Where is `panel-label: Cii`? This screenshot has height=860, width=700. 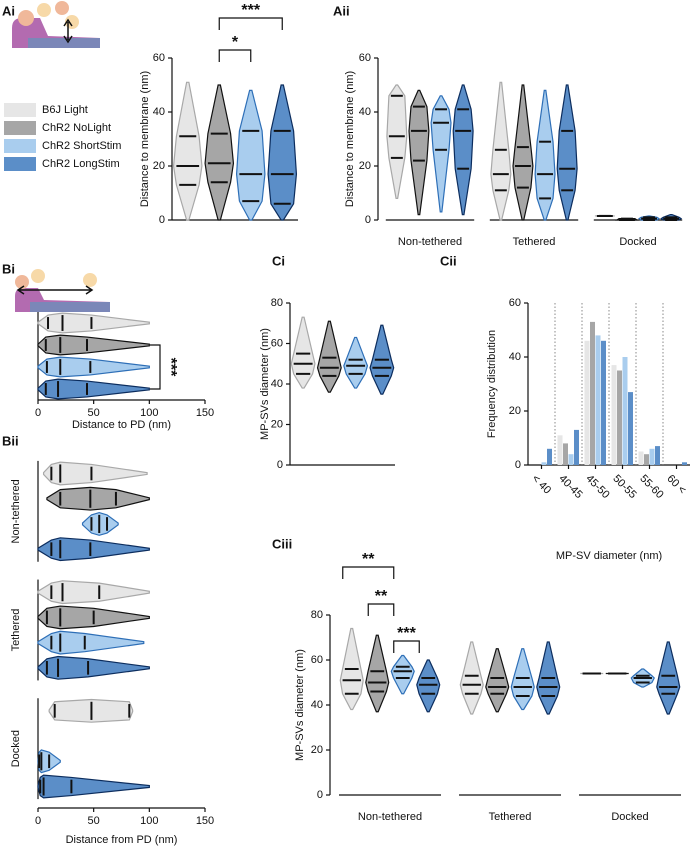 panel-label: Cii is located at coordinates (448, 260).